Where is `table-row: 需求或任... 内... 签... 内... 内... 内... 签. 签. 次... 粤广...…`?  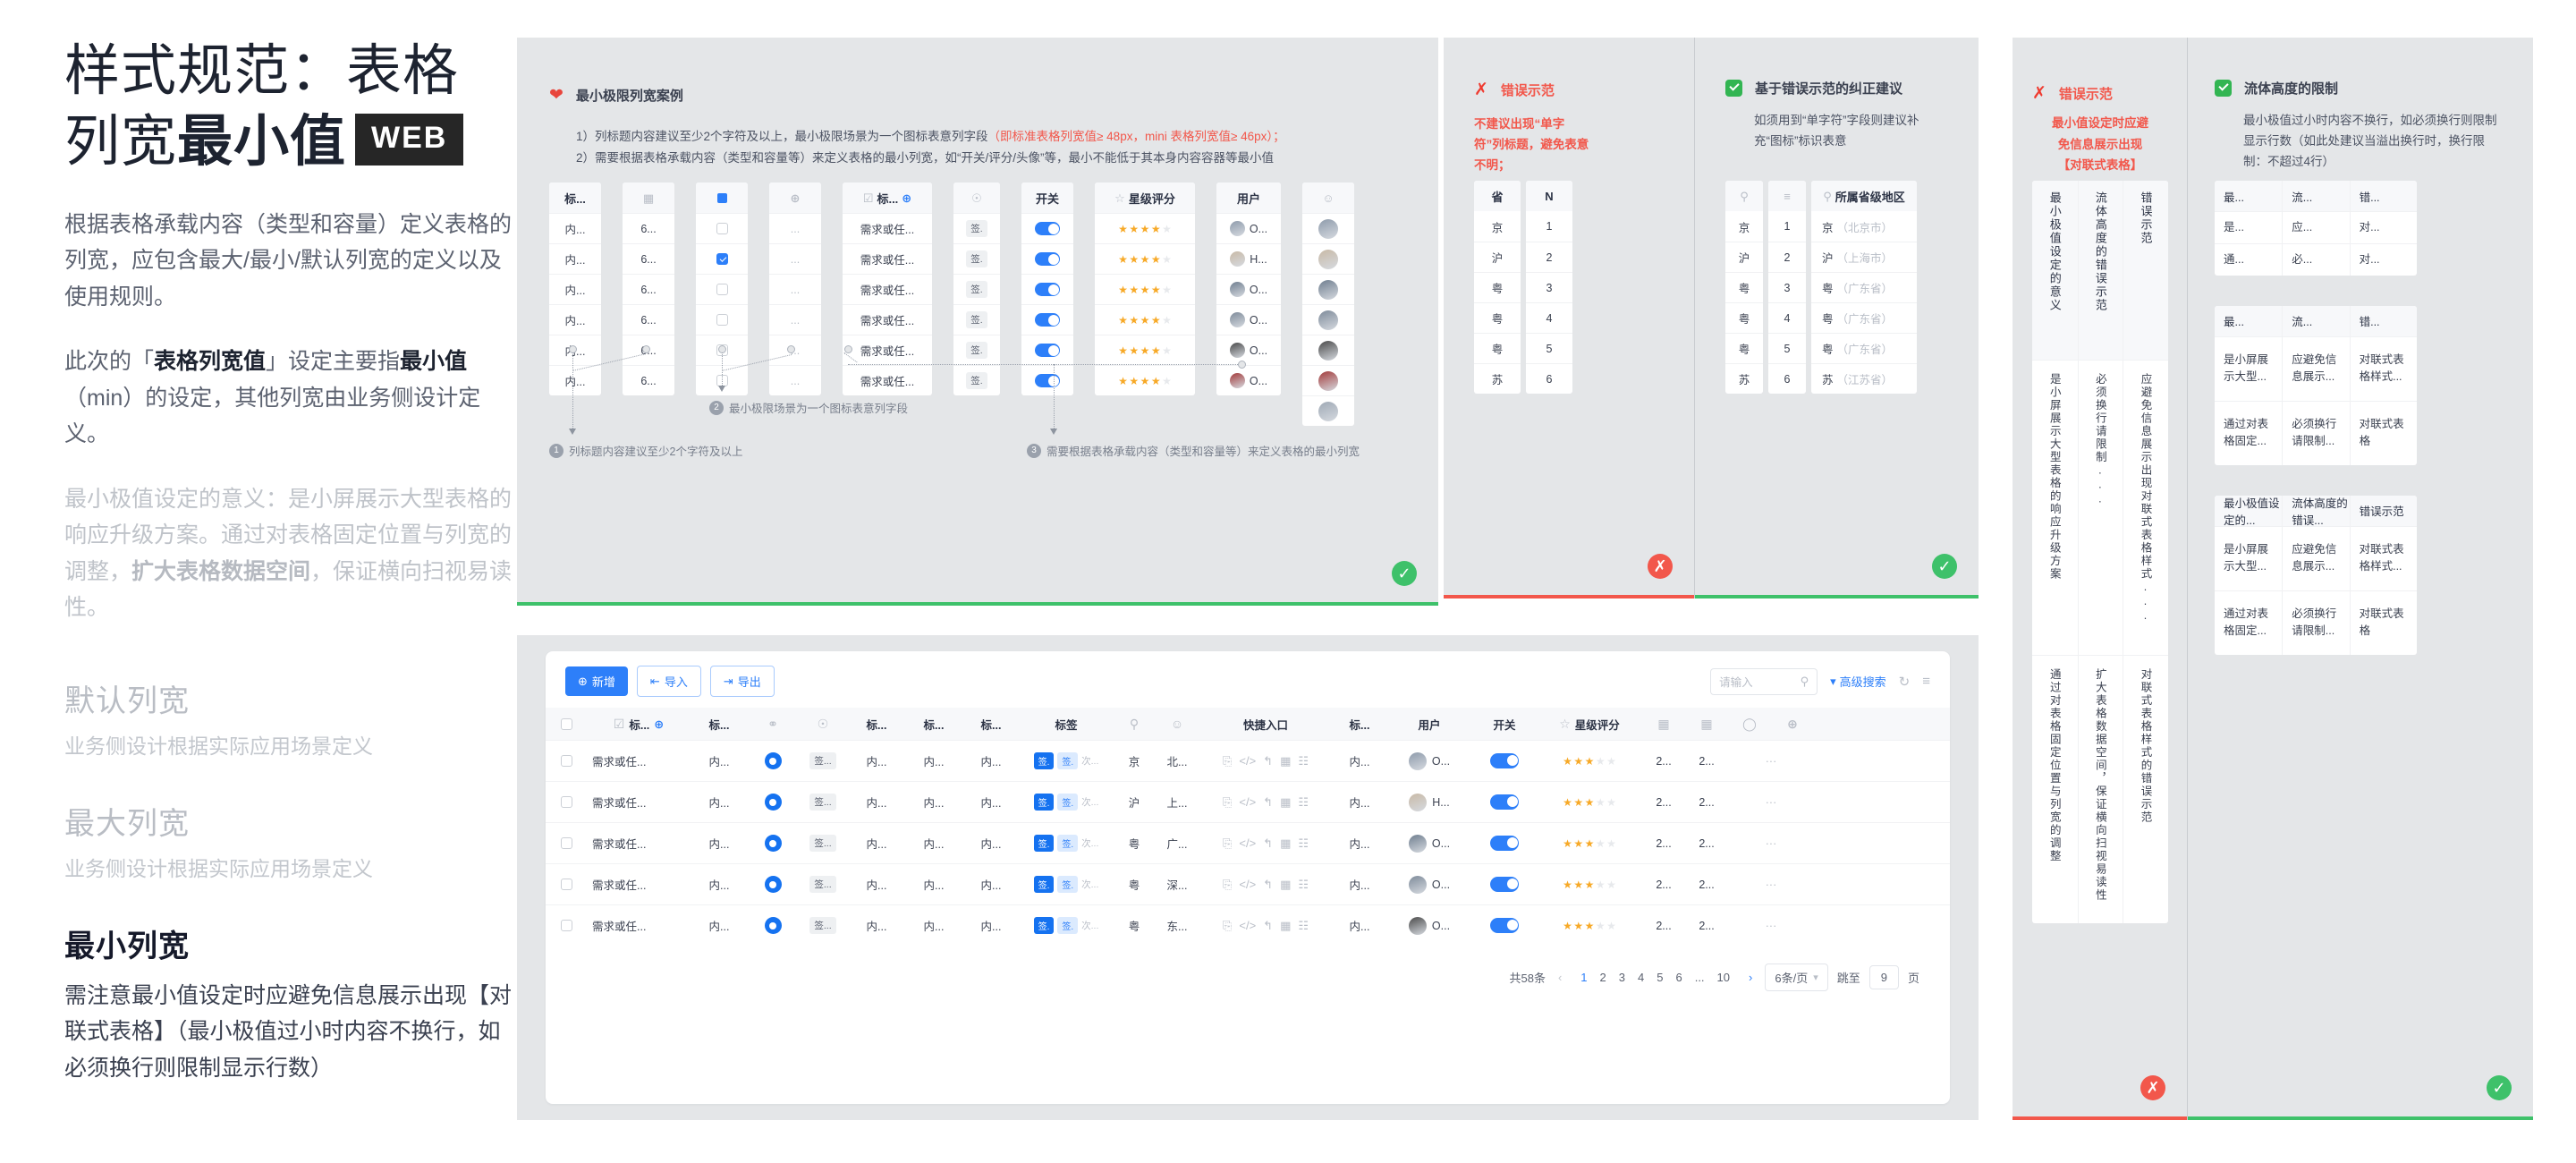
table-row: 需求或任... 内... 签... 内... 内... 内... 签. 签. 次... 粤广...… is located at coordinates (1248, 843).